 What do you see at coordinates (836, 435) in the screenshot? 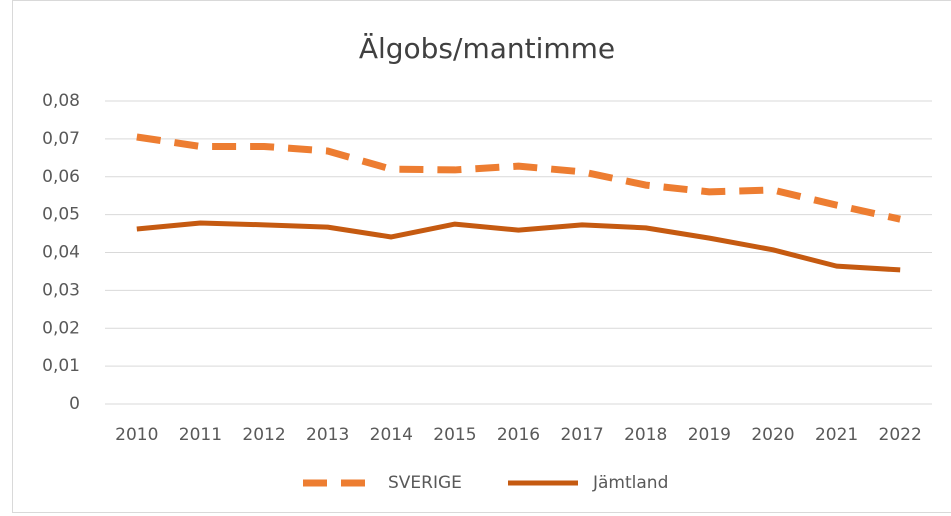
I see `x-tick-label: 2021` at bounding box center [836, 435].